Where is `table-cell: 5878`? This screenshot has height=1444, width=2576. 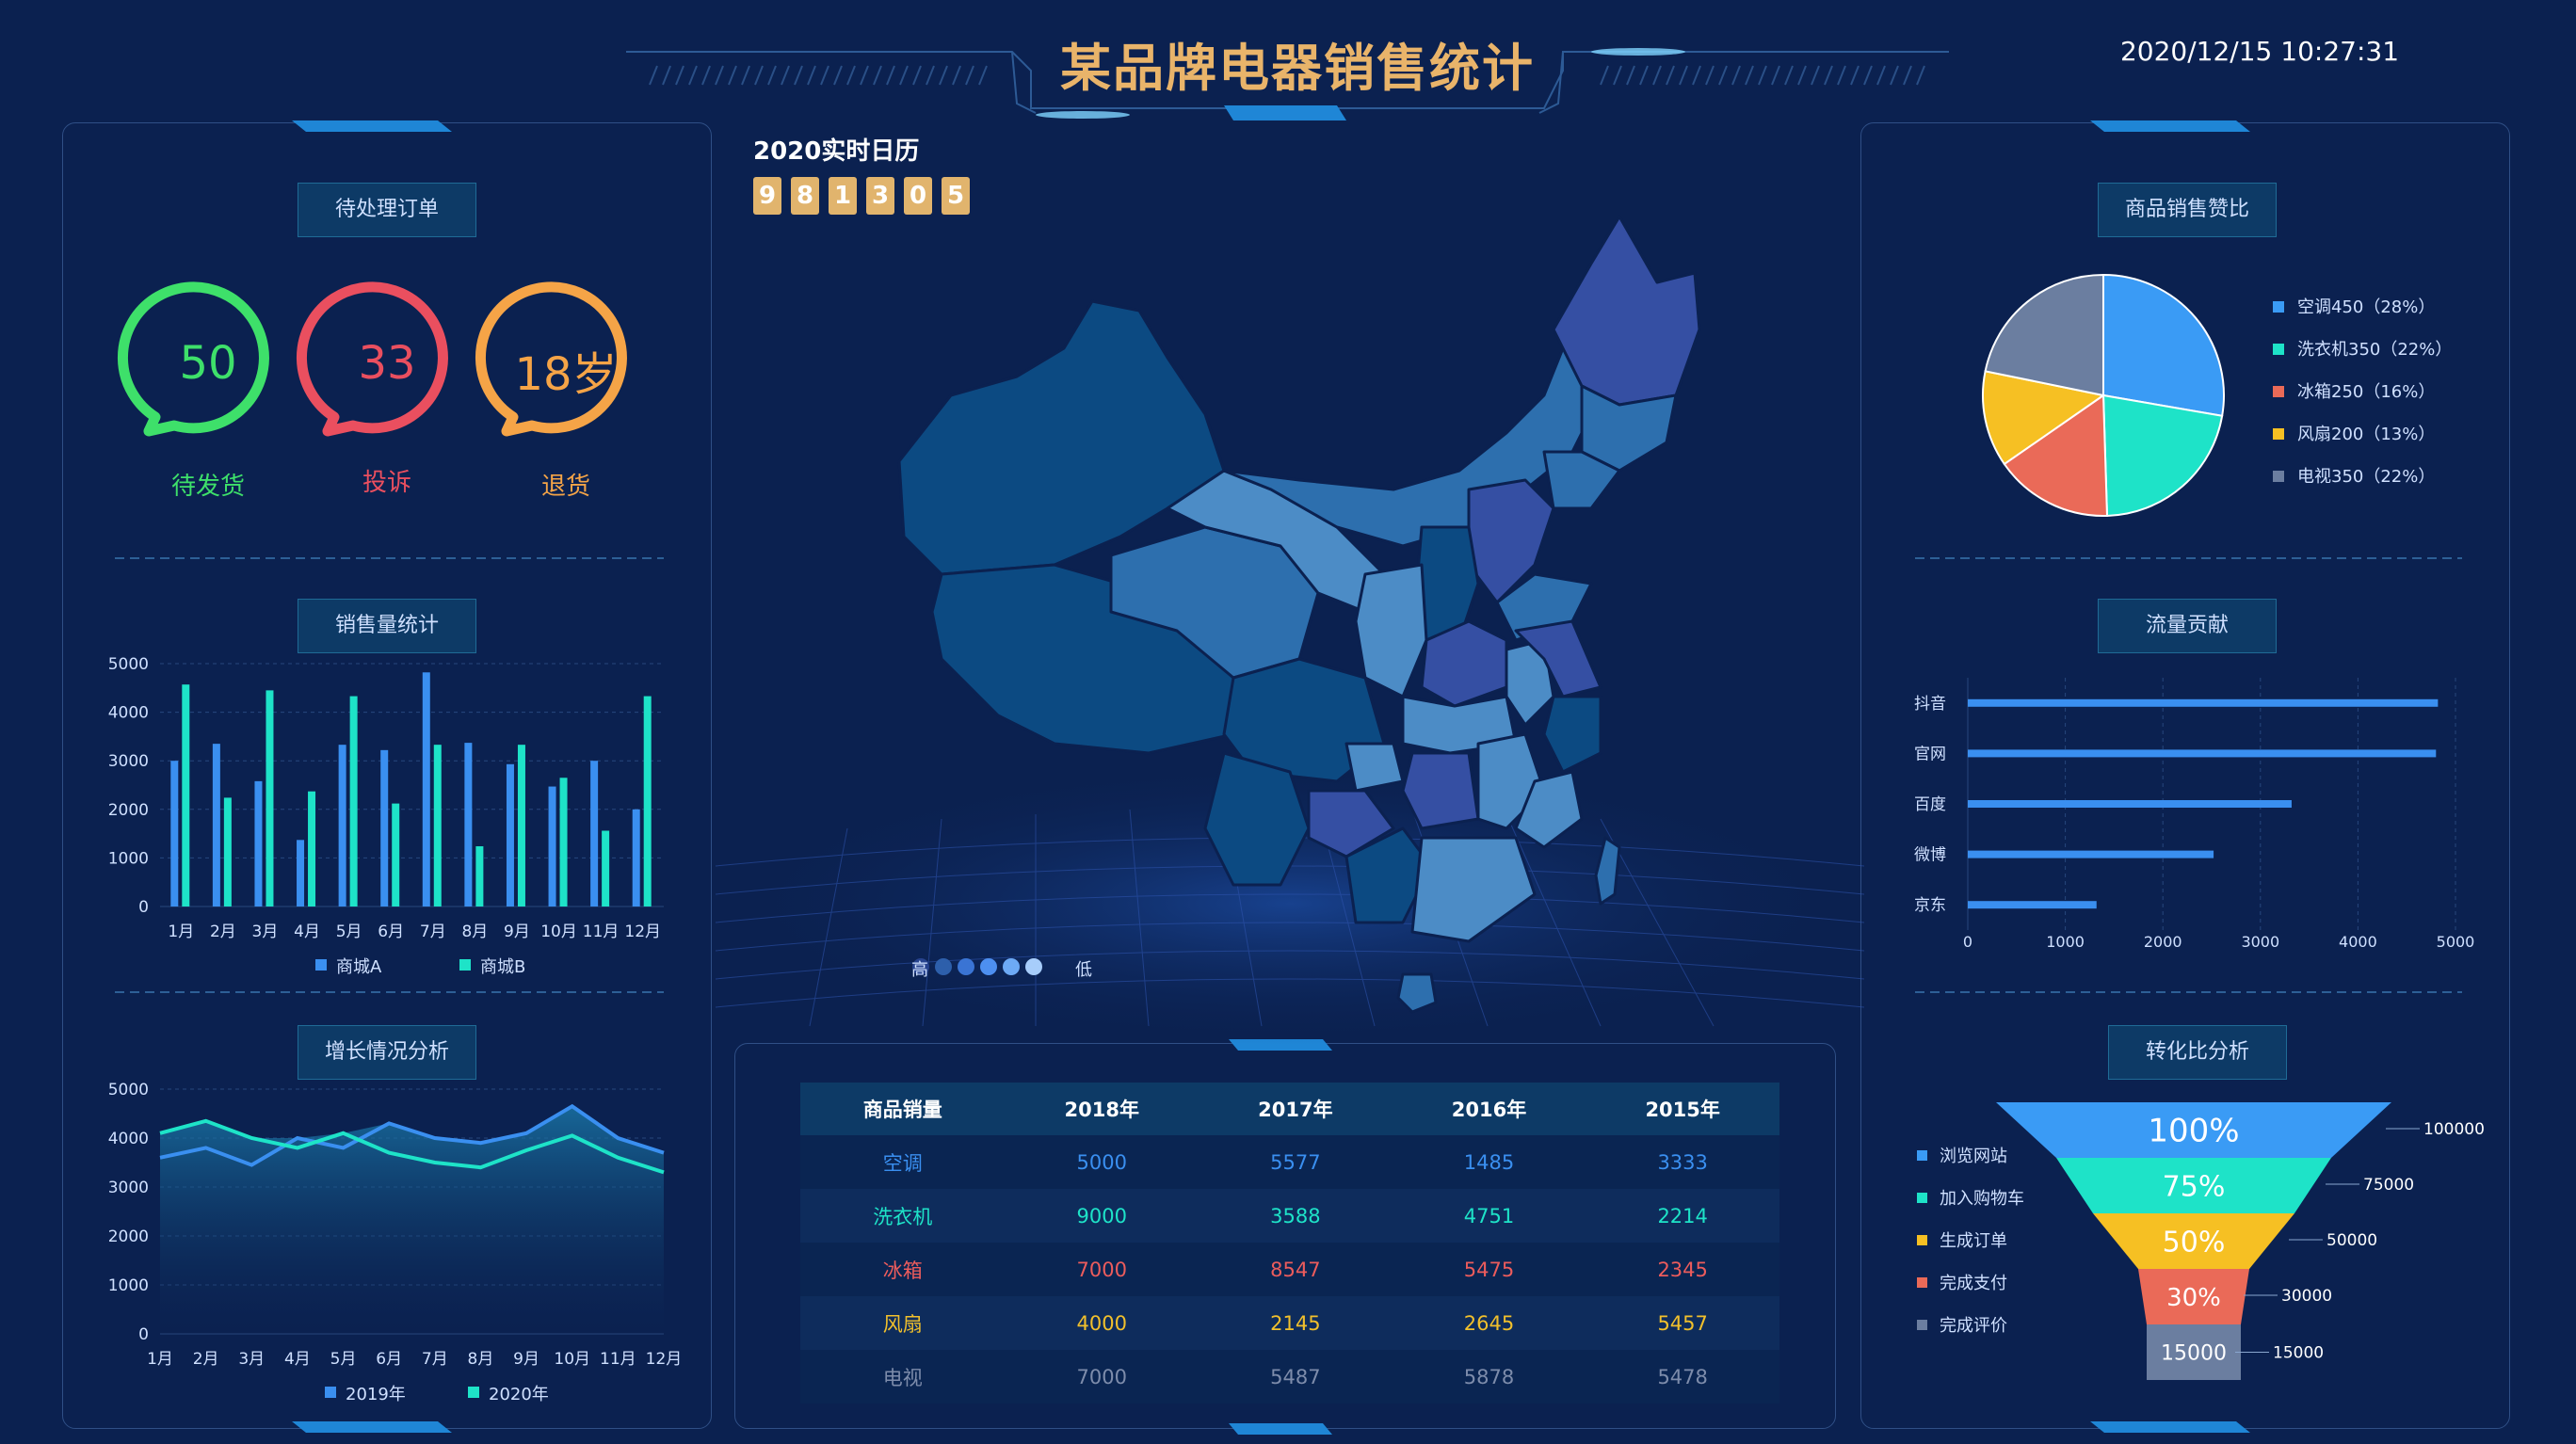
table-cell: 5878 is located at coordinates (1489, 1377).